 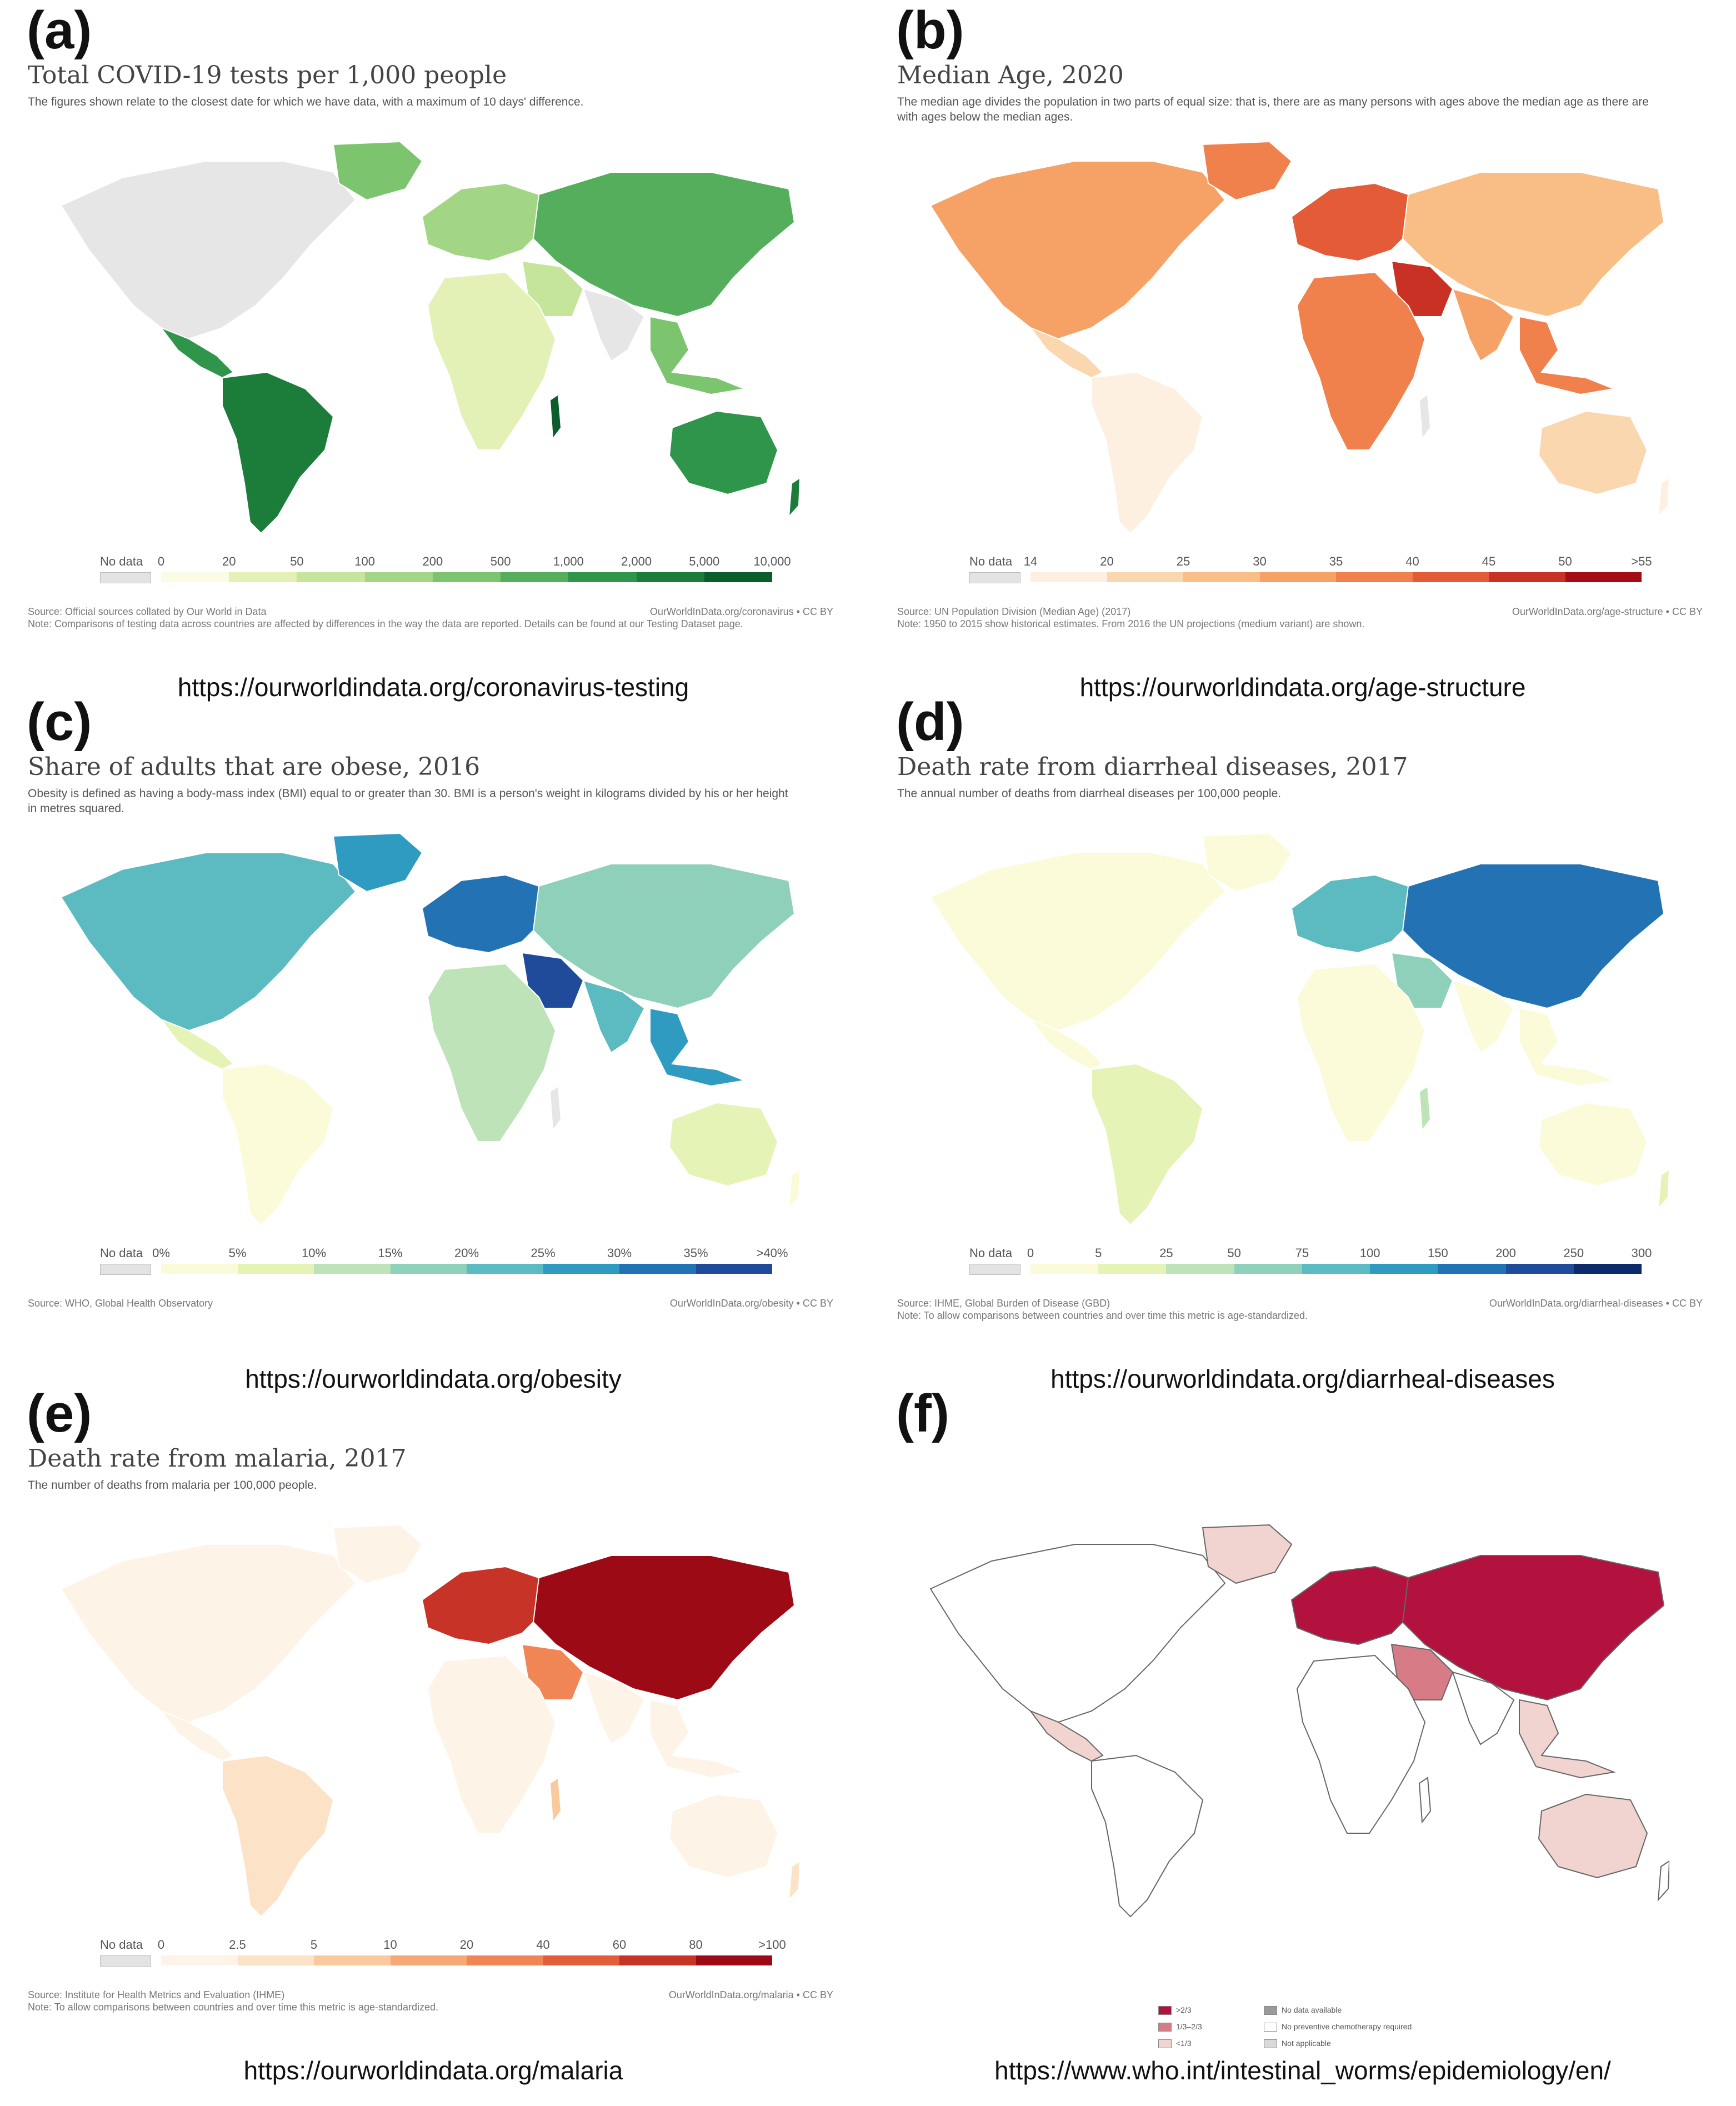 What do you see at coordinates (696, 1945) in the screenshot?
I see `legend-tick-label: 80` at bounding box center [696, 1945].